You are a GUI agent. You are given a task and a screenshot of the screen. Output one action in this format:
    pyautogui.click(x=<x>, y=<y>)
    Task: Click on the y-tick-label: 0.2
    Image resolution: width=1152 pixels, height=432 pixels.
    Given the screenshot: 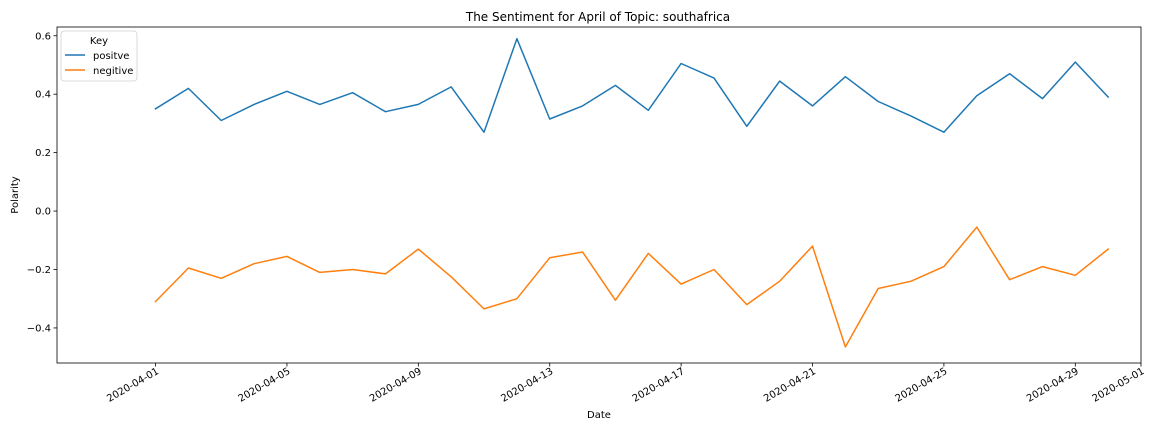 What is the action you would take?
    pyautogui.click(x=43, y=153)
    